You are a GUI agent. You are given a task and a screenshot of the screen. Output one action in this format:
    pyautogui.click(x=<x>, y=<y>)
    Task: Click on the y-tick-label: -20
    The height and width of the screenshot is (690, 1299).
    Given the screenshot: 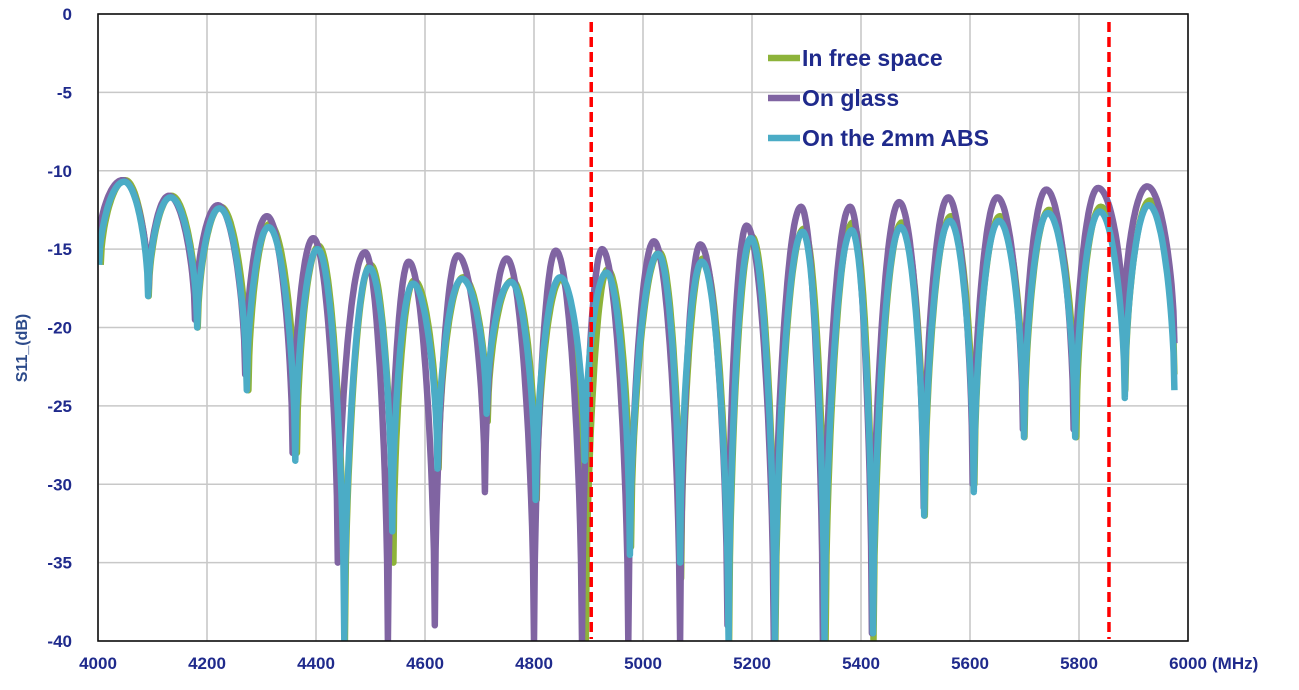 What is the action you would take?
    pyautogui.click(x=59, y=328)
    